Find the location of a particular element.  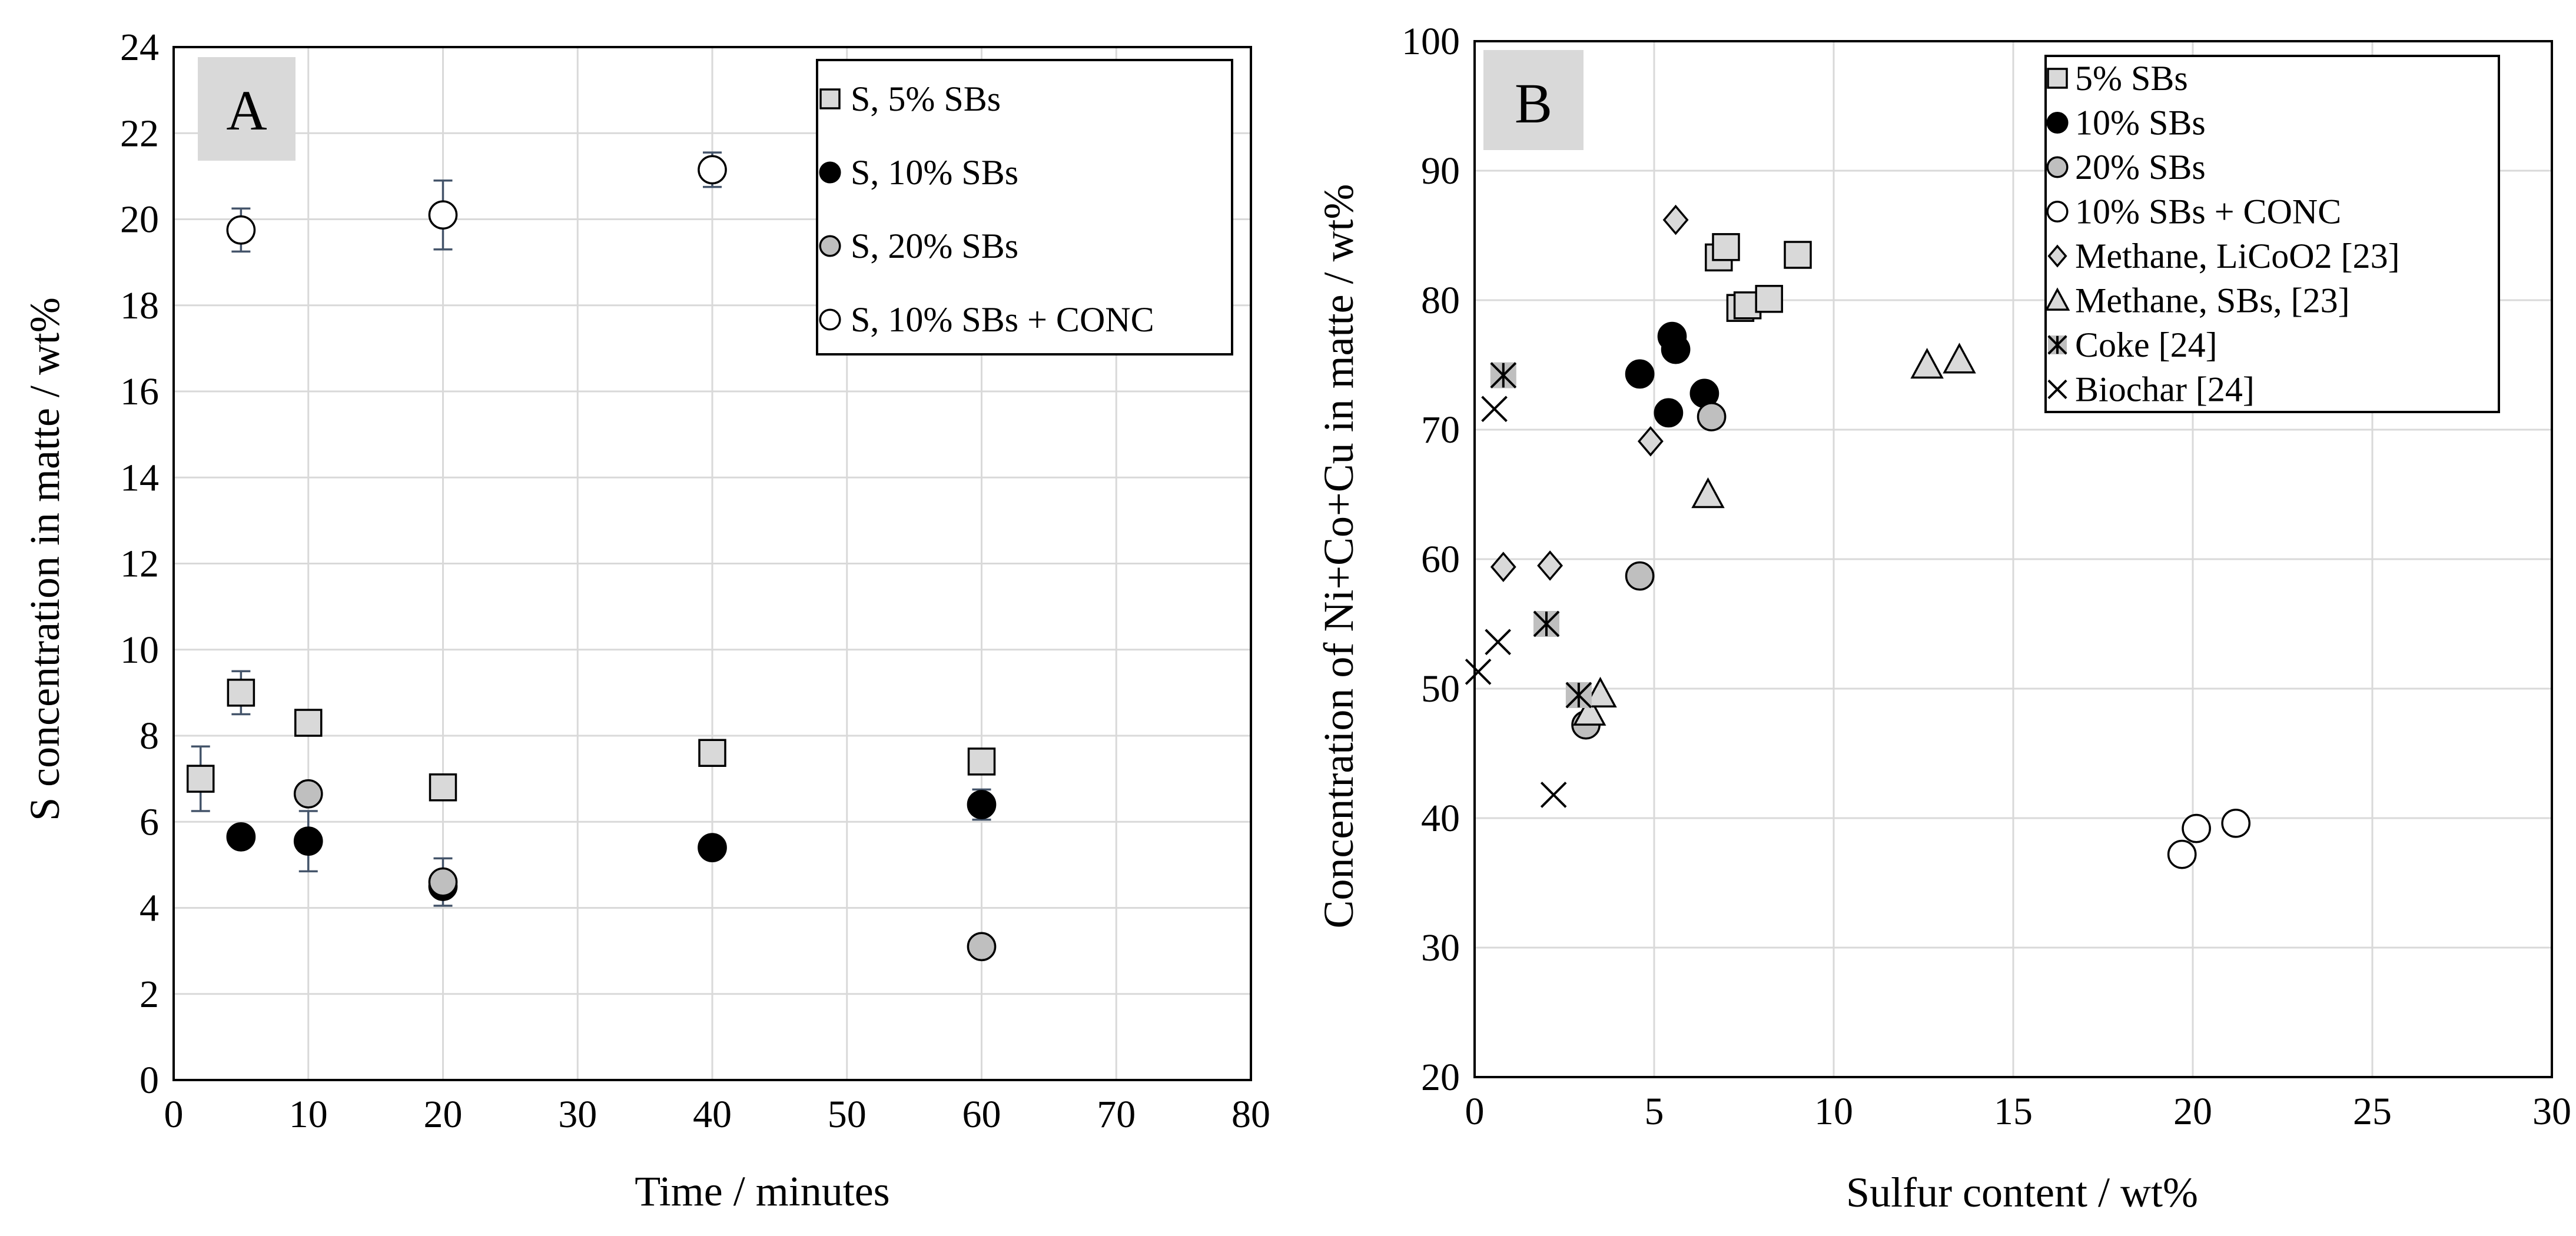

panel-a-y-tick-label: 8 is located at coordinates (149, 736).